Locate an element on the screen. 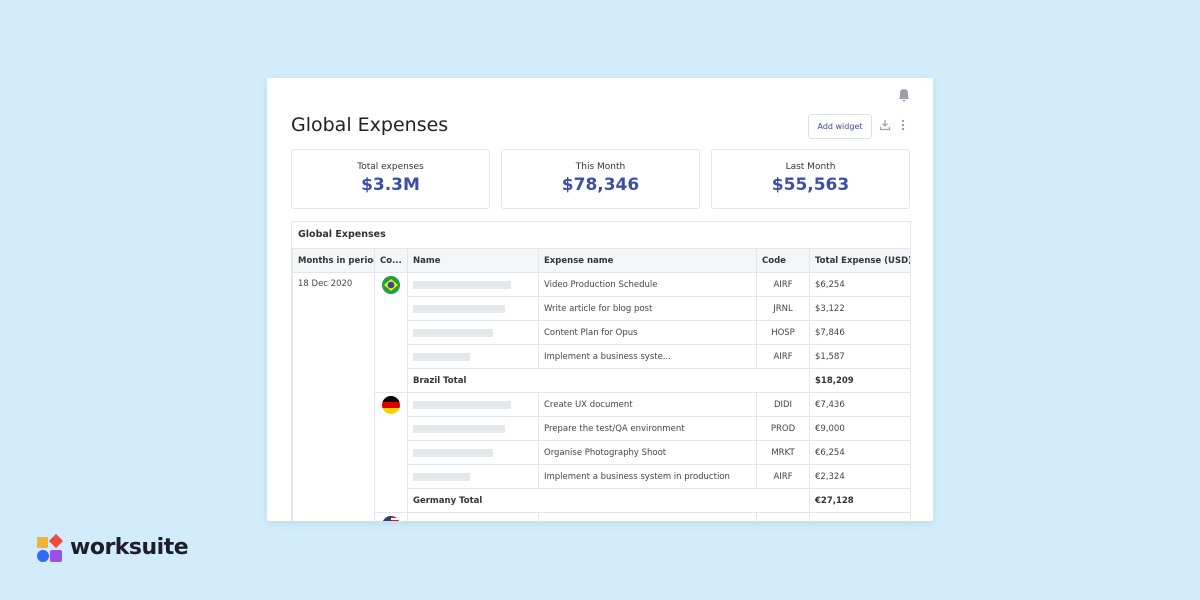 This screenshot has height=600, width=1200. more-icon is located at coordinates (903, 125).